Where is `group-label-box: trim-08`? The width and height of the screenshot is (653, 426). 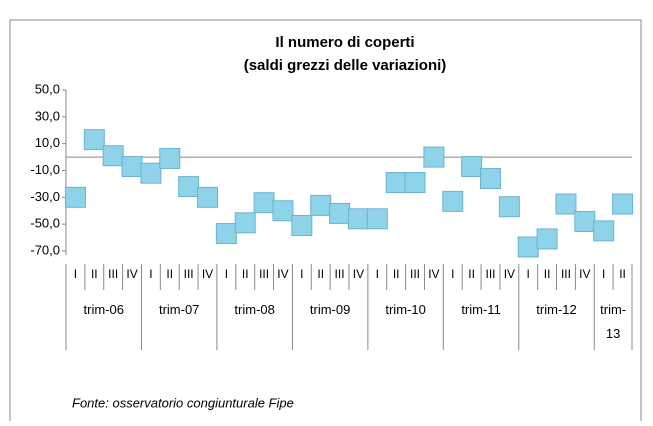
group-label-box: trim-08 is located at coordinates (254, 309).